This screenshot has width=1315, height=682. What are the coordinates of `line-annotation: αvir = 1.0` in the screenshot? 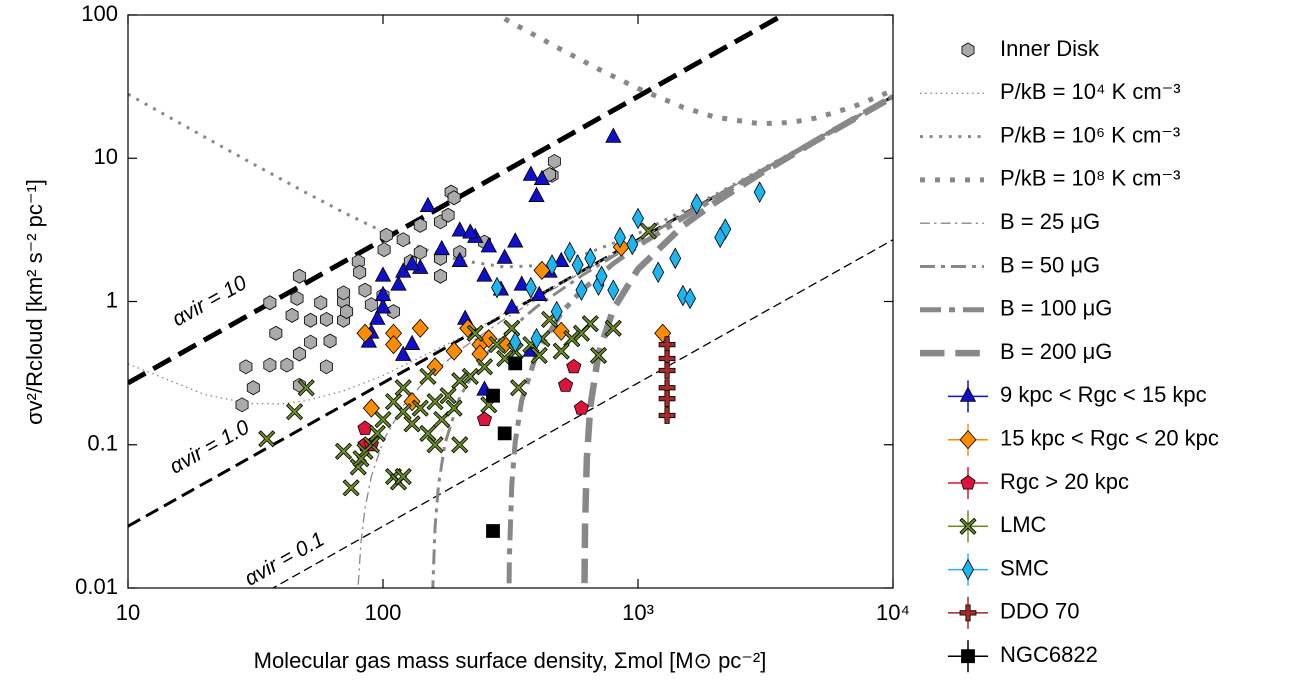 It's located at (210, 447).